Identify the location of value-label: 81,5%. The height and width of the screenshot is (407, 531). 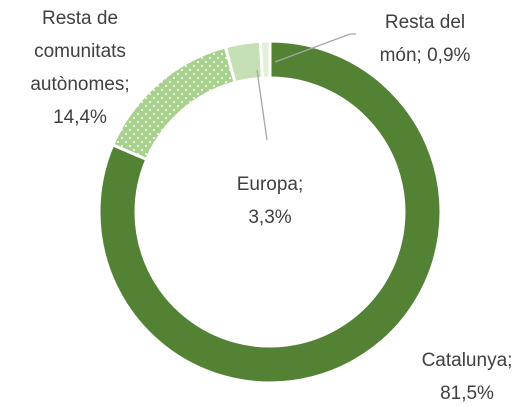
(467, 393).